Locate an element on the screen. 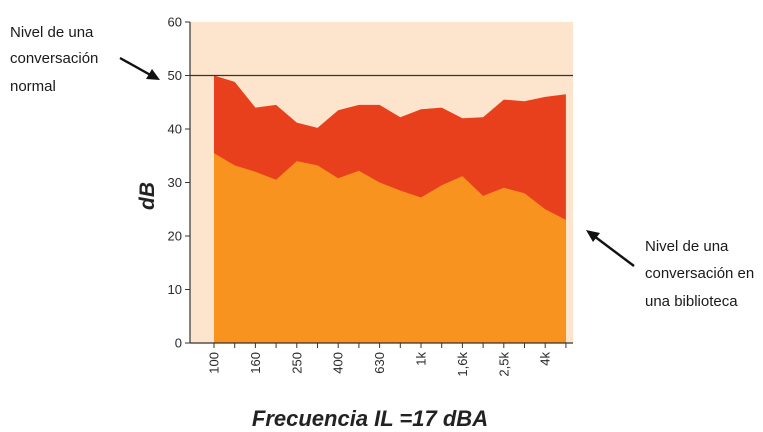  annotation-text-line: normal is located at coordinates (33, 86).